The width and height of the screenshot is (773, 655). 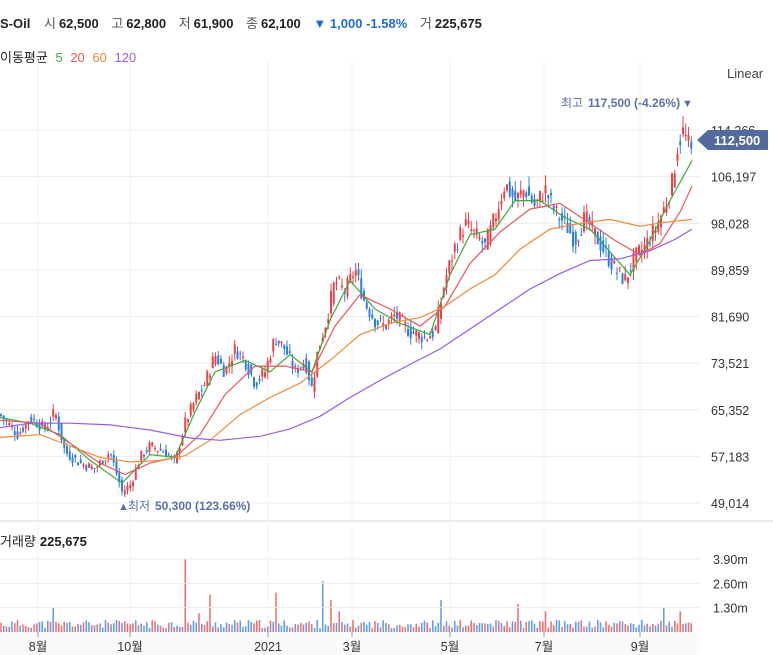 What do you see at coordinates (745, 73) in the screenshot?
I see `scale-mode-toggle: Linear` at bounding box center [745, 73].